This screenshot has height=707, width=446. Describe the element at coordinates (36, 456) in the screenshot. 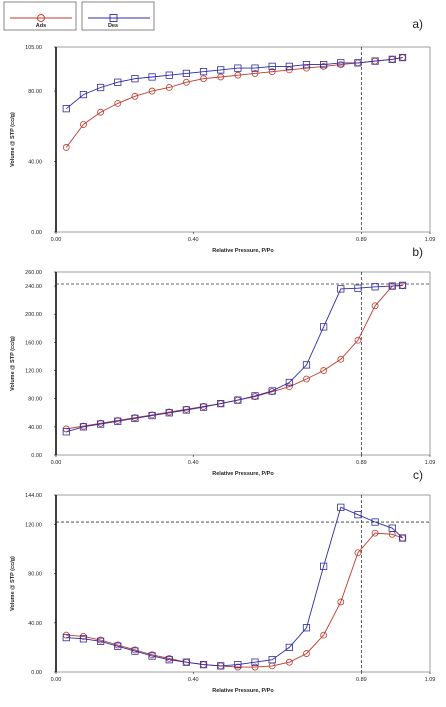

I see `y-tick-label: 0.00` at that location.